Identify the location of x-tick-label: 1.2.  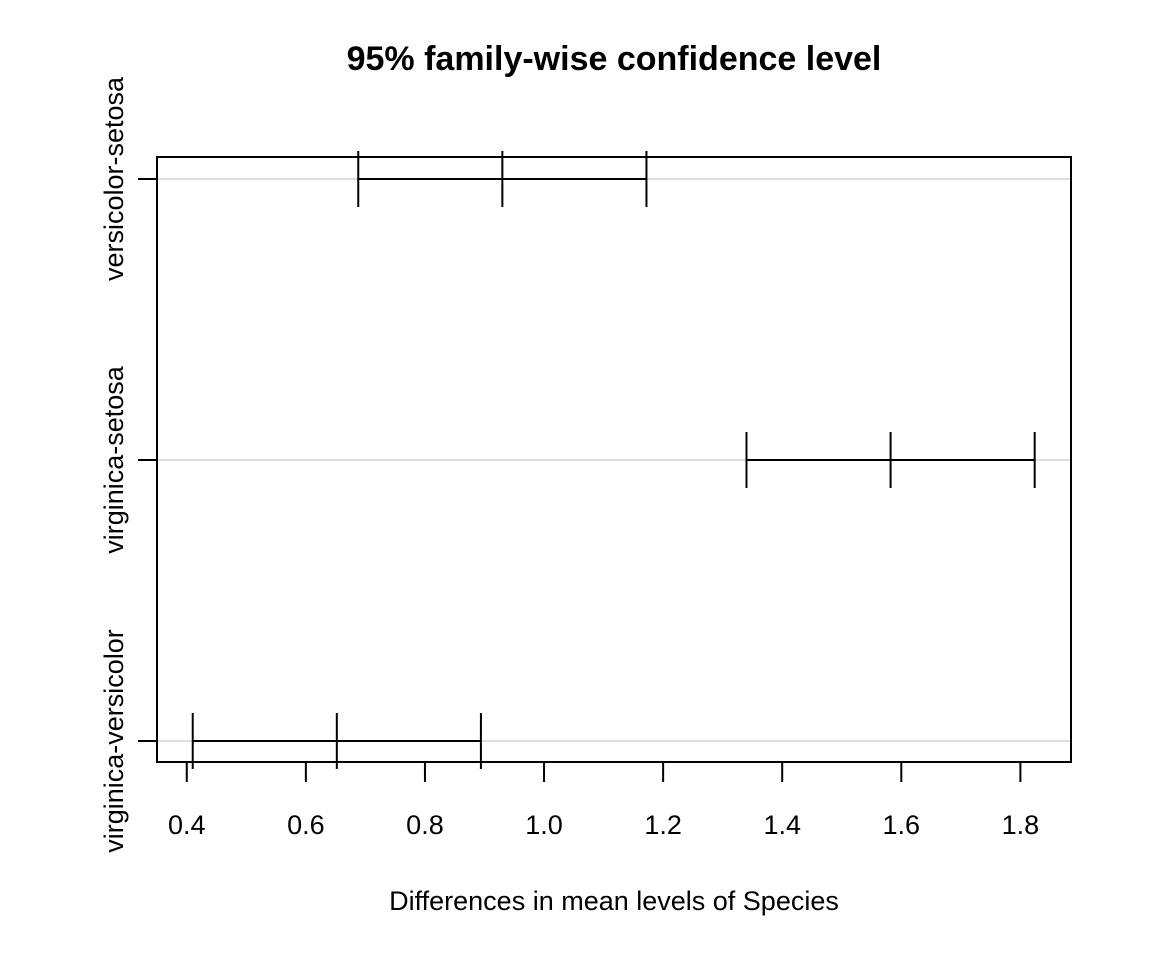
(663, 825).